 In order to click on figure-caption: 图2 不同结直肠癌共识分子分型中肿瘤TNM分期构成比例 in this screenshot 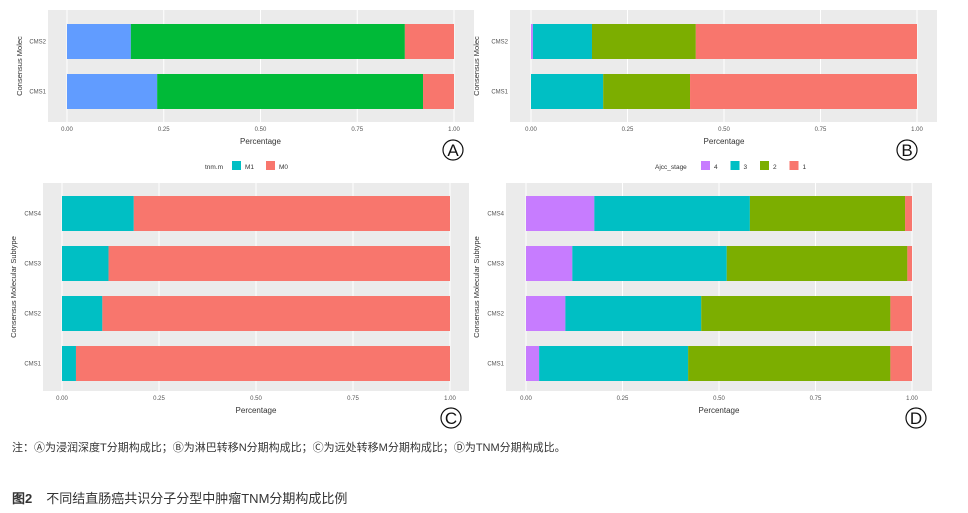, I will do `click(179, 497)`.